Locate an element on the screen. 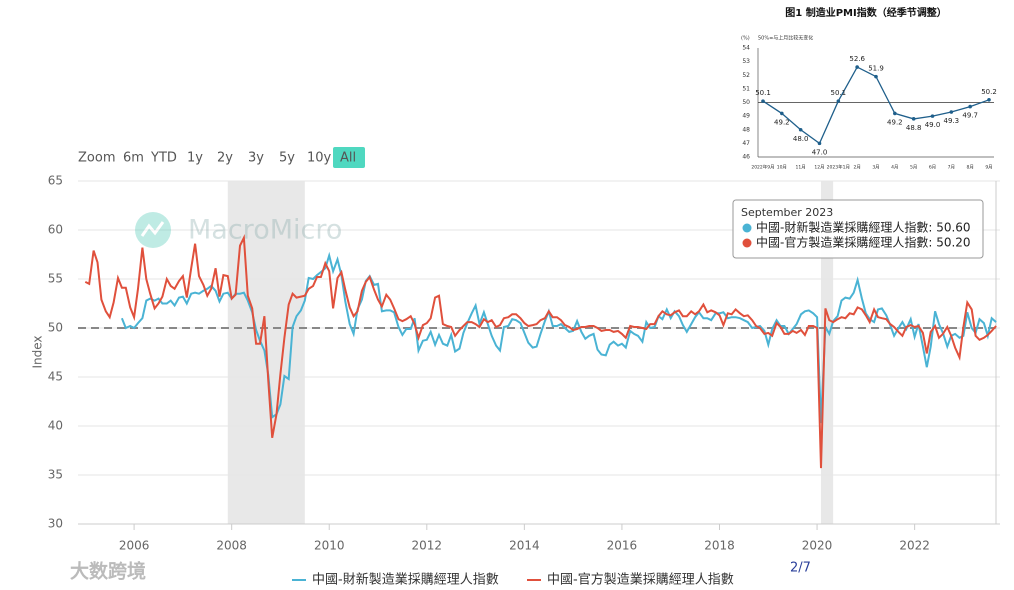 The image size is (1014, 590). inset-x-tick-label: 3月 is located at coordinates (875, 168).